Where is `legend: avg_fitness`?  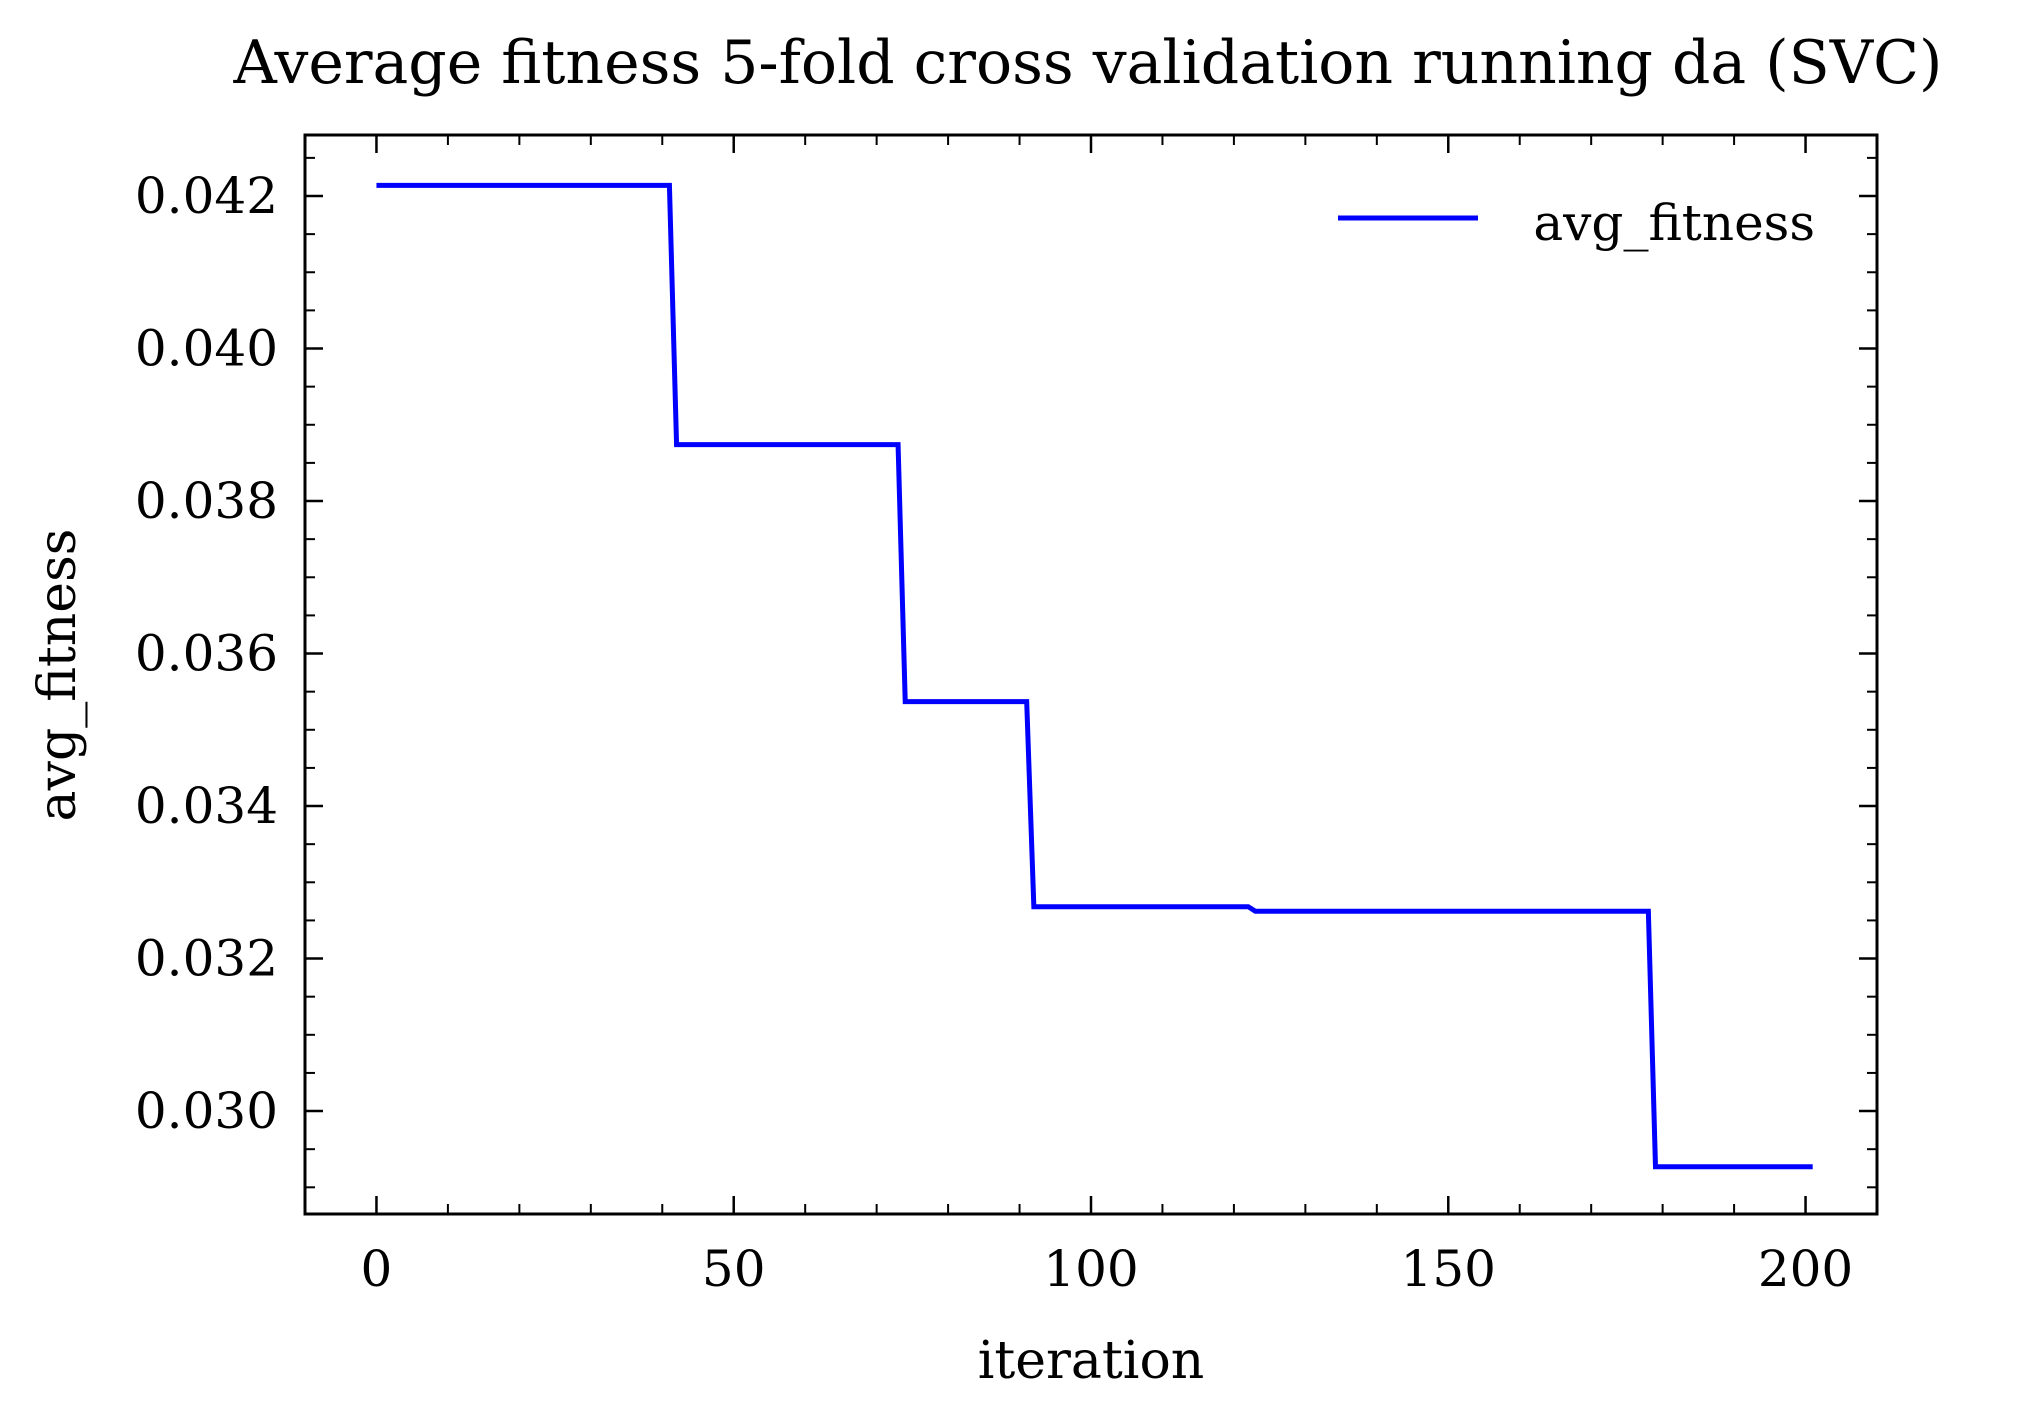 legend: avg_fitness is located at coordinates (1576, 223).